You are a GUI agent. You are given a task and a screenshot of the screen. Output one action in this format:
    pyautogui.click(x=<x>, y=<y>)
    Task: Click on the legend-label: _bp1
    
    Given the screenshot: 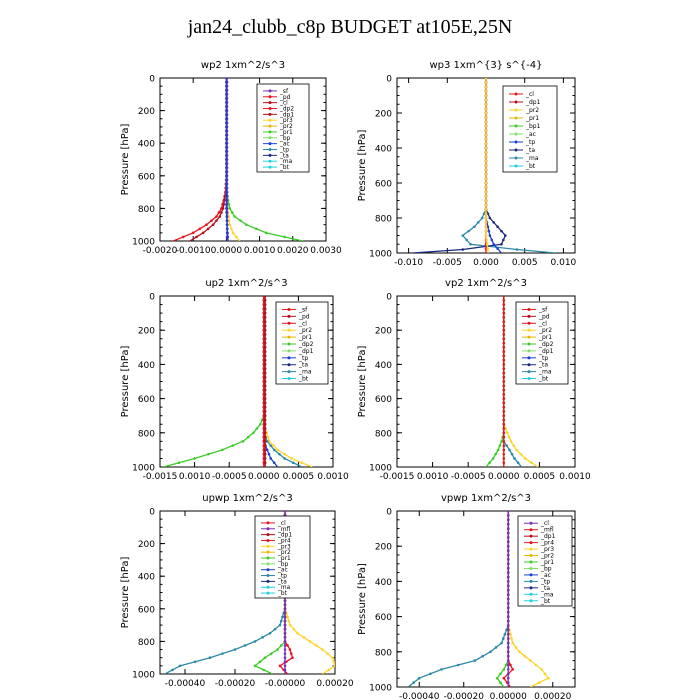 What is the action you would take?
    pyautogui.click(x=533, y=126)
    